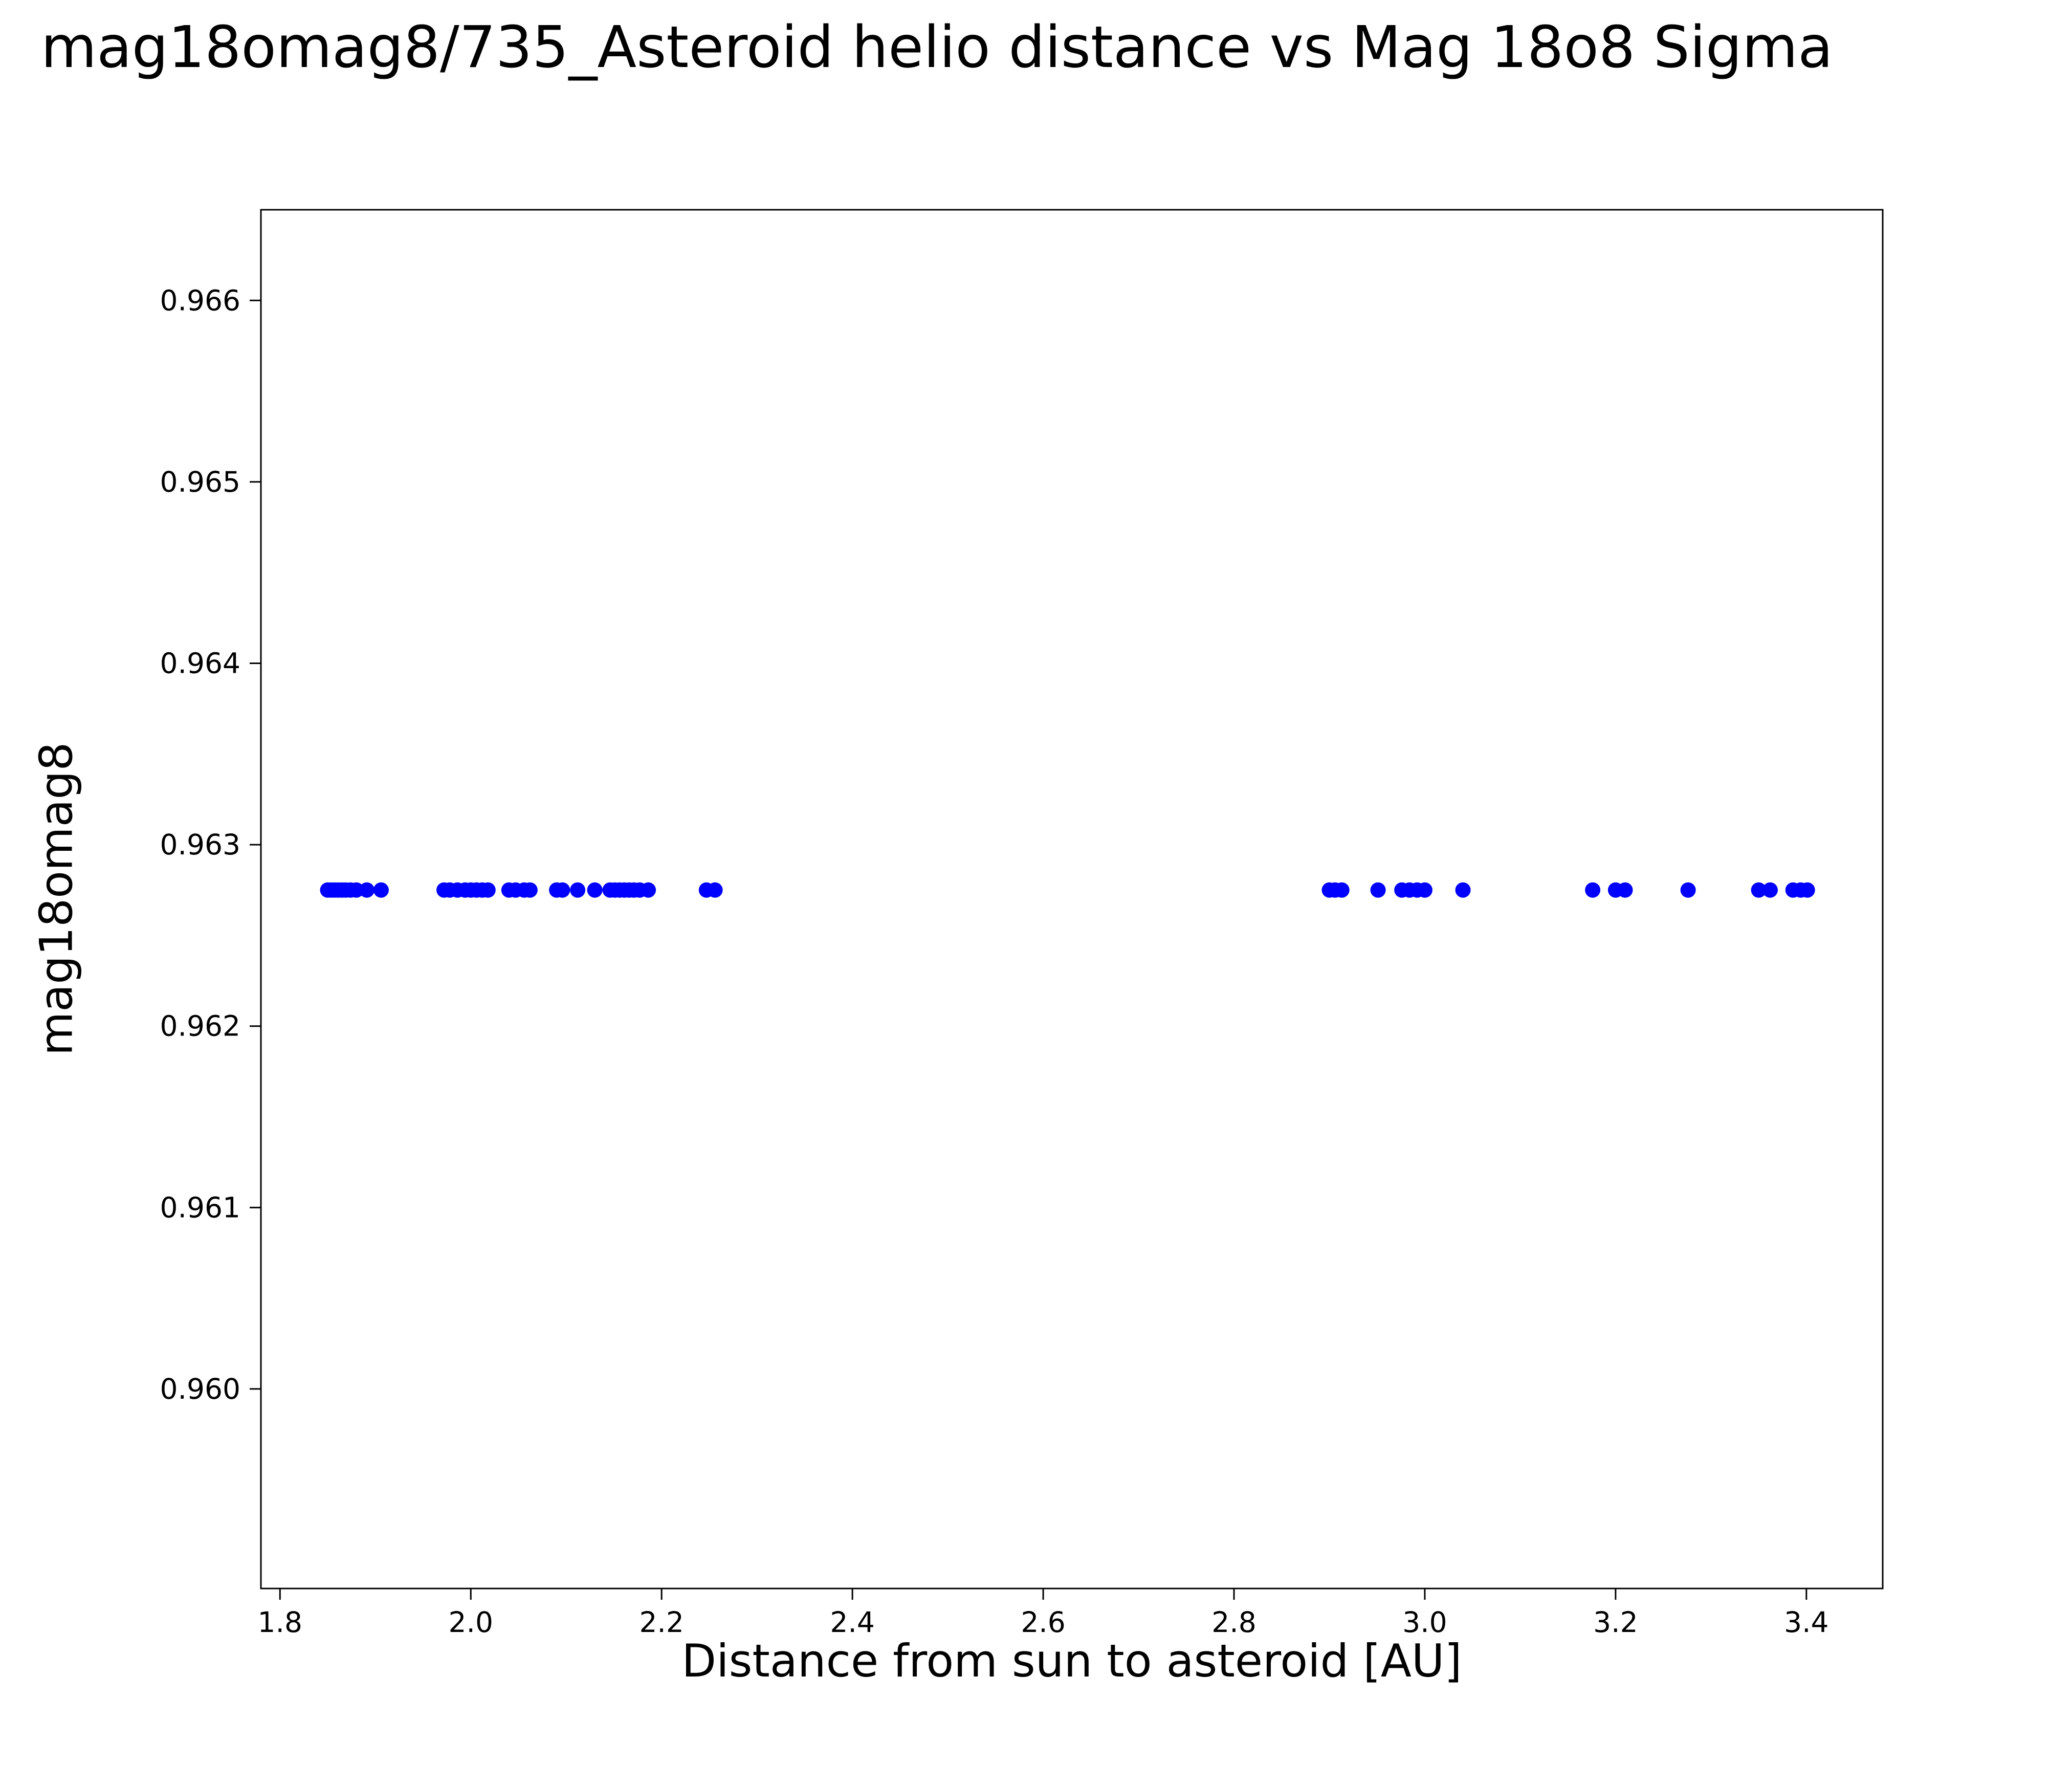  Describe the element at coordinates (1043, 1623) in the screenshot. I see `x-tick-label: 2.6` at that location.